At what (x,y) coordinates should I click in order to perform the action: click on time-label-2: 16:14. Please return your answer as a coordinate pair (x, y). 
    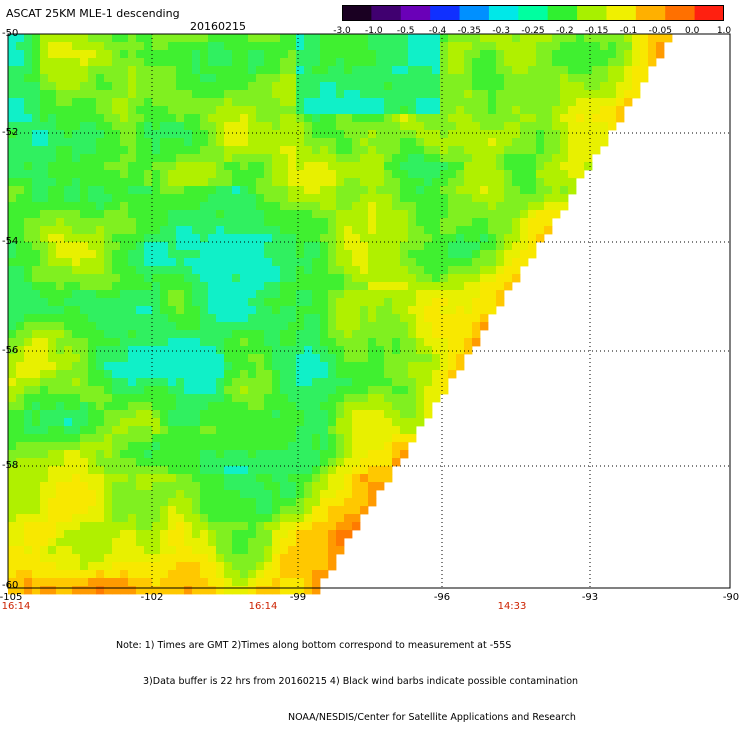
    Looking at the image, I should click on (263, 606).